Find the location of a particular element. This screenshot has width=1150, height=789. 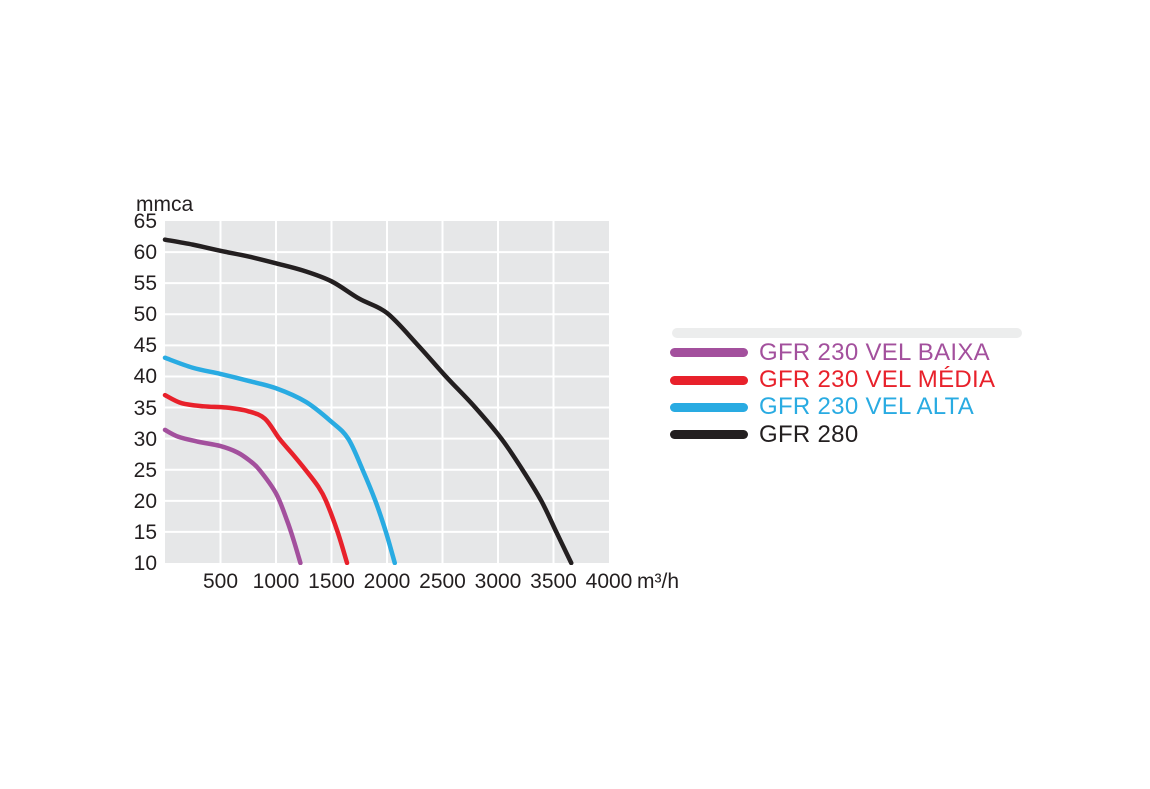

y-tick-label: 40 is located at coordinates (145, 377).